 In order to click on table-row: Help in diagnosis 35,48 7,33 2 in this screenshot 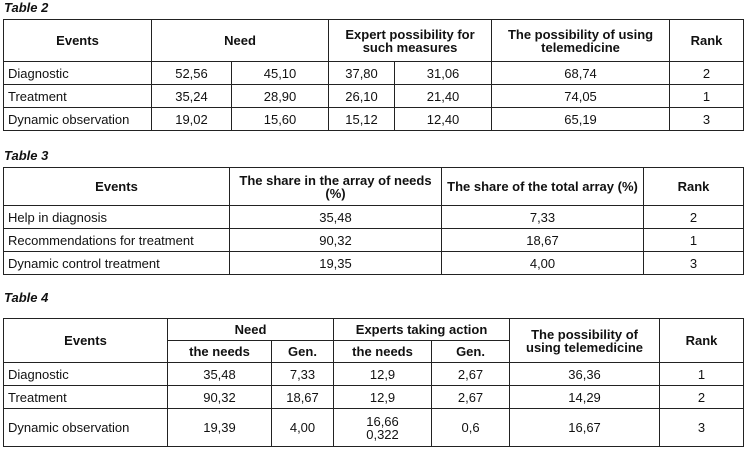, I will do `click(373, 217)`.